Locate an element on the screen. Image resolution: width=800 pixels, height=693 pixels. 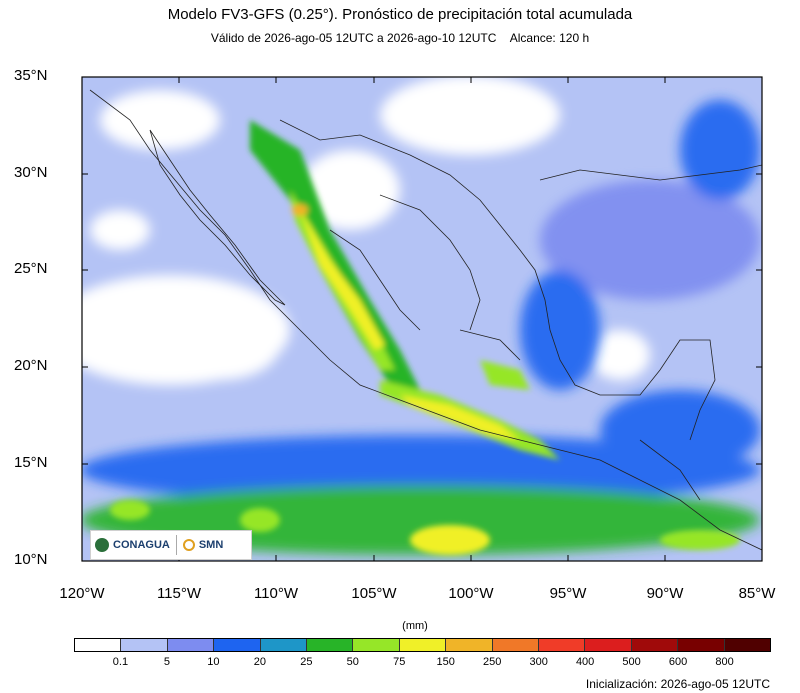
lat-label-10n: 10°N is located at coordinates (31, 559).